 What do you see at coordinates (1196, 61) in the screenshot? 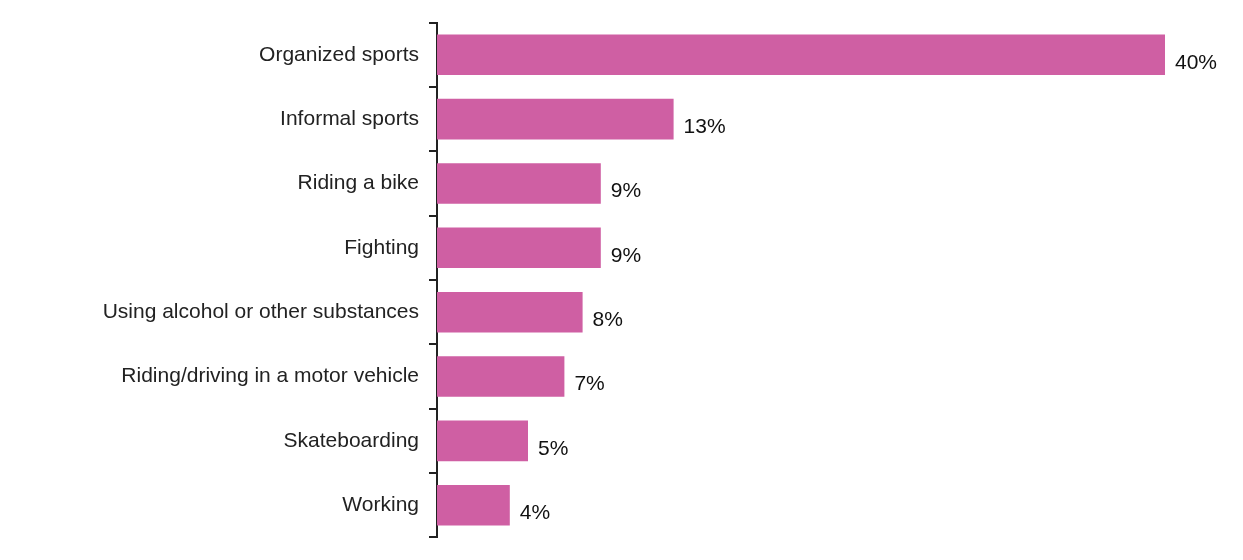
I see `data-label: 40%` at bounding box center [1196, 61].